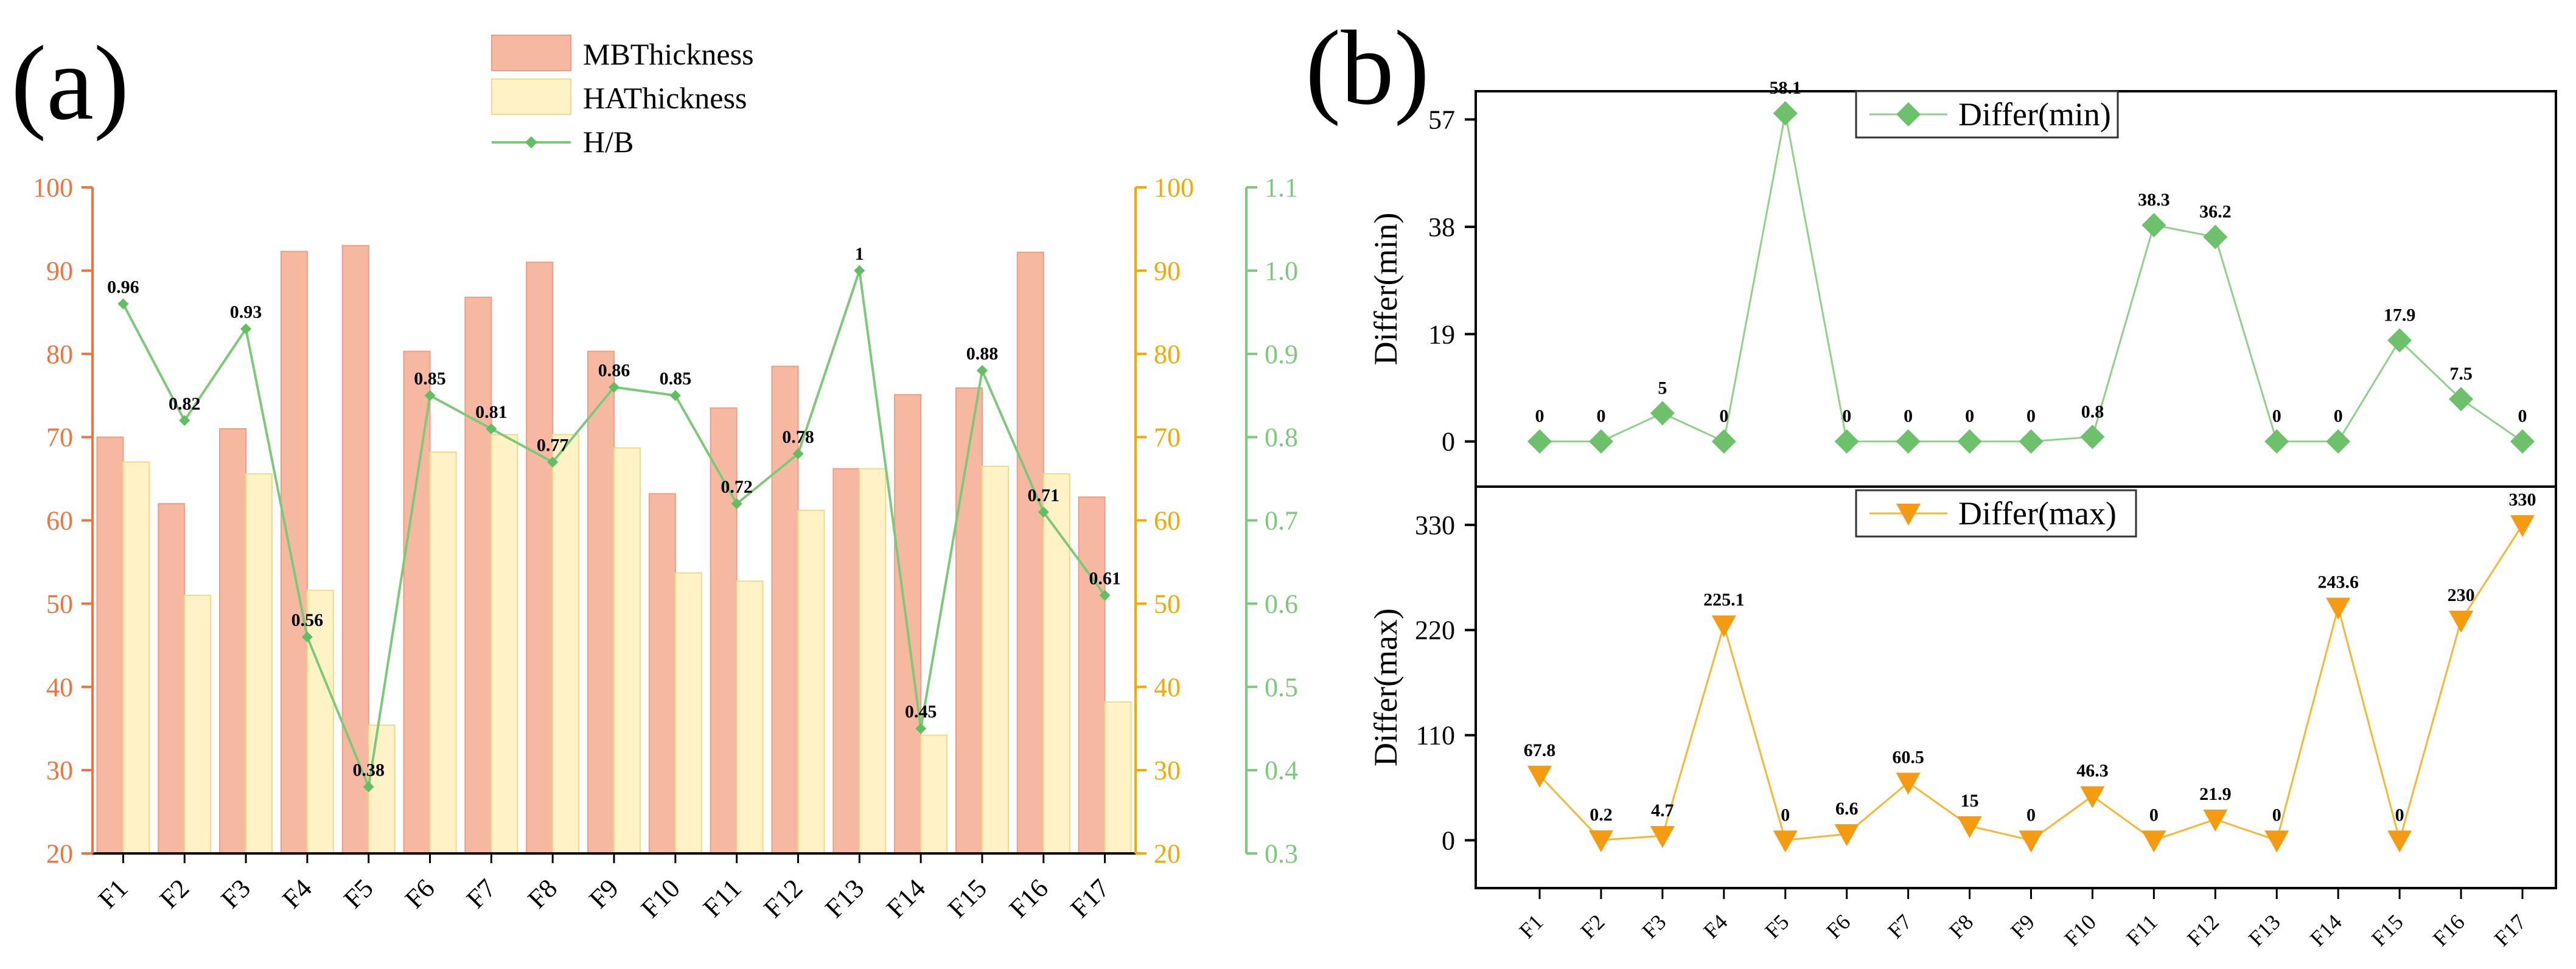  What do you see at coordinates (259, 664) in the screenshot?
I see `bar-hathickness-f3` at bounding box center [259, 664].